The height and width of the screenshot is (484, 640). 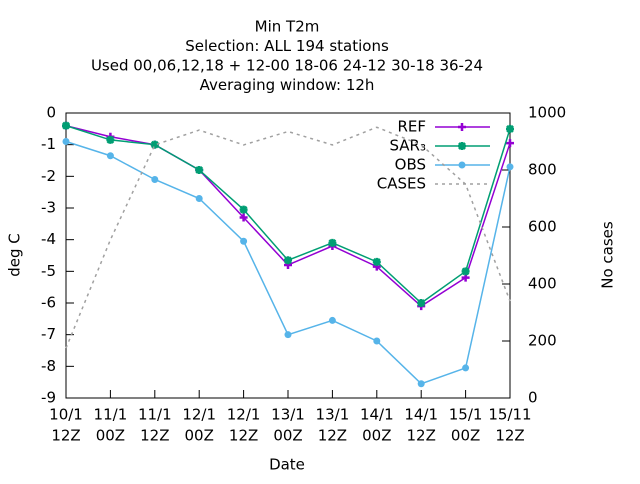 What do you see at coordinates (401, 184) in the screenshot?
I see `legend-label: CASES` at bounding box center [401, 184].